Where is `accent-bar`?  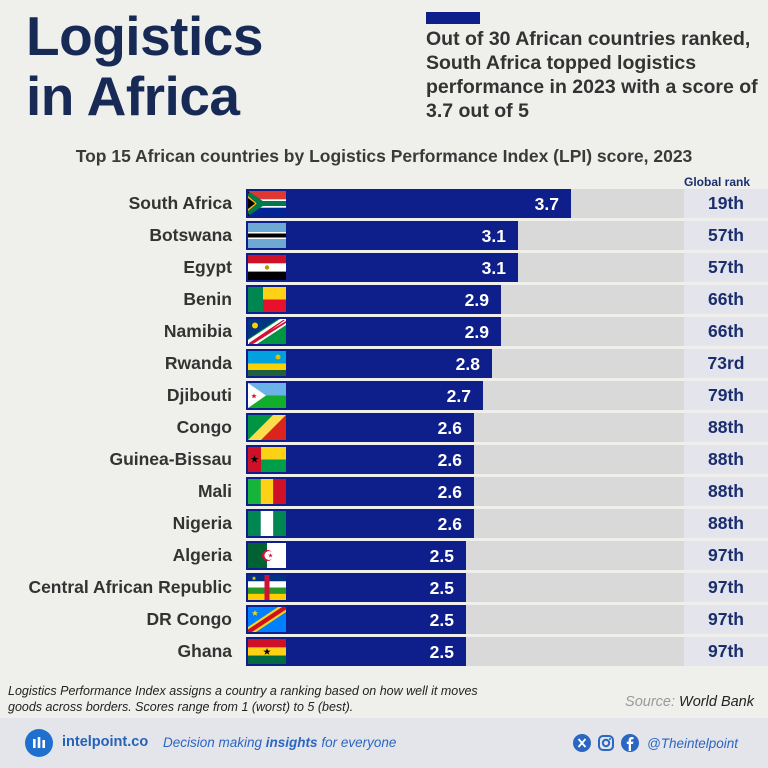
accent-bar is located at coordinates (453, 18).